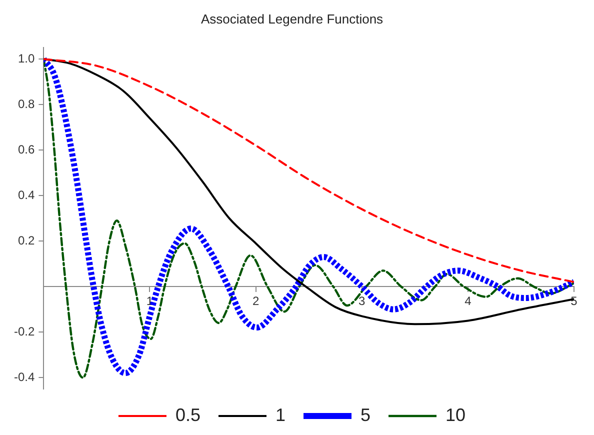 Image resolution: width=594 pixels, height=435 pixels. Describe the element at coordinates (26, 103) in the screenshot. I see `y-tick-label: 0.8` at that location.